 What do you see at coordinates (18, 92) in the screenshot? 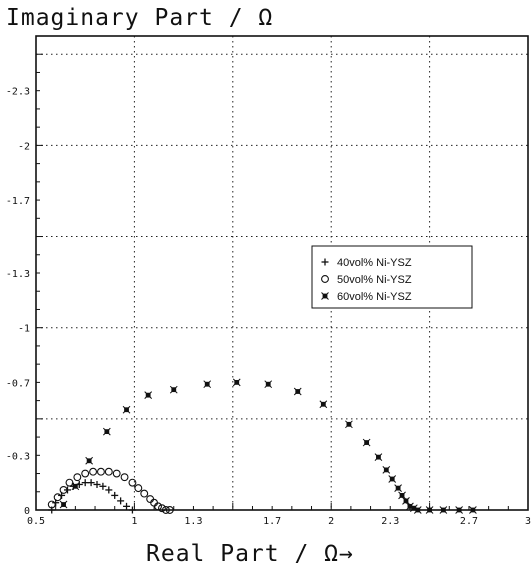
I see `y-tick-label: -2.3` at bounding box center [18, 92].